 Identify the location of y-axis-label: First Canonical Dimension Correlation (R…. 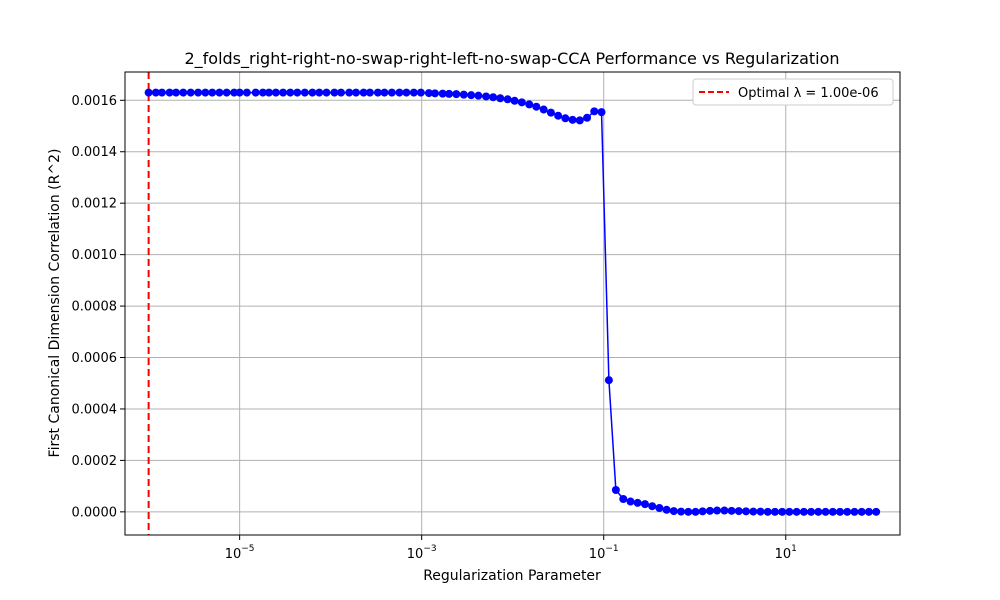
(55, 303).